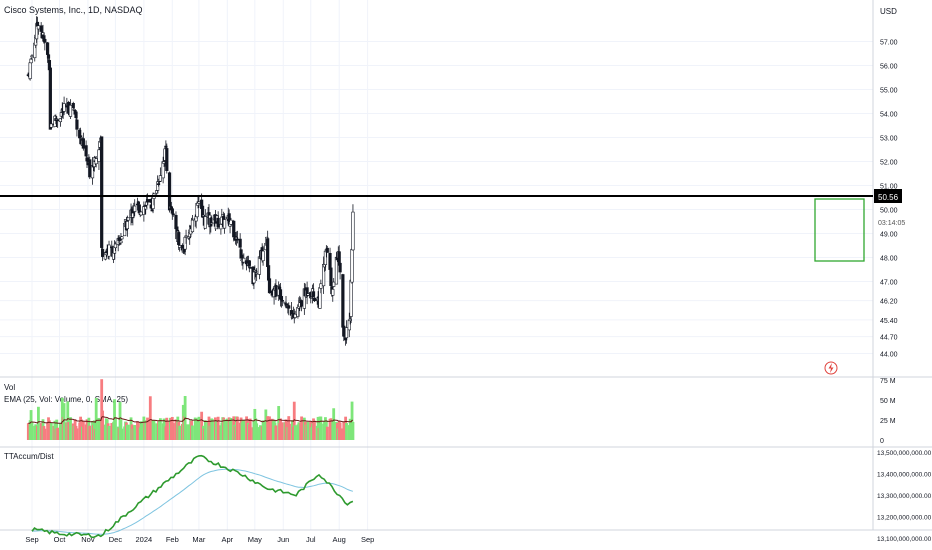  I want to click on time-tick-label: Mar, so click(198, 539).